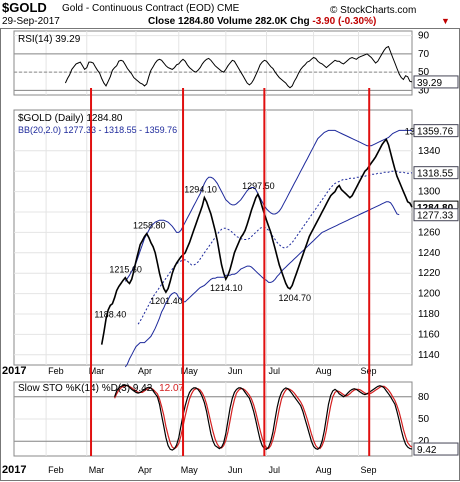  I want to click on price-legend: $GOLD (Daily) 1284.80, so click(70, 118).